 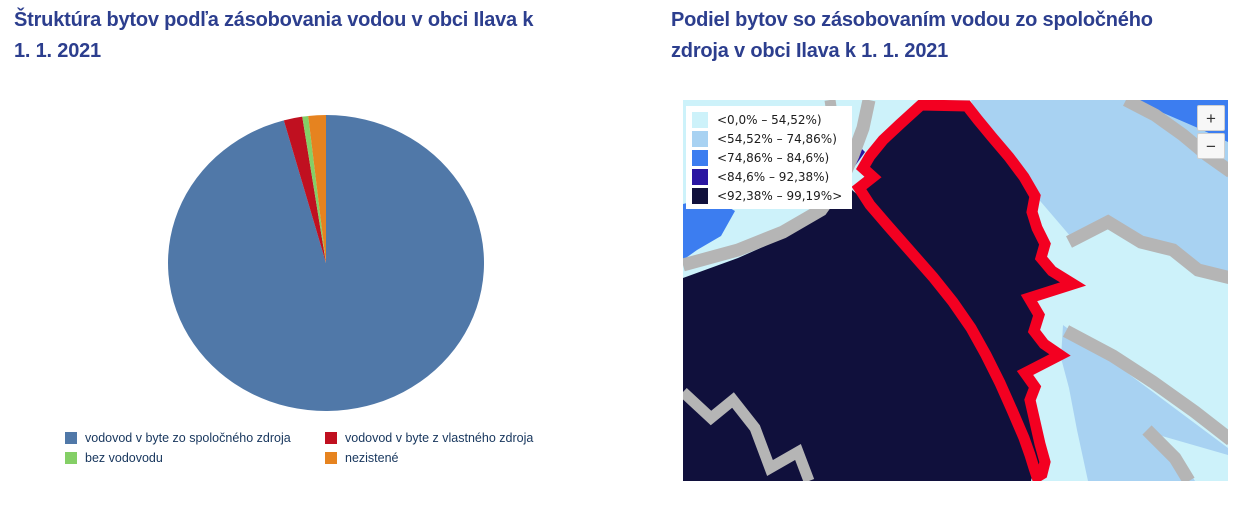 I want to click on pie-legend-item-vlastny-zdroj: vodovod v byte z vlastného zdroja, so click(x=475, y=438).